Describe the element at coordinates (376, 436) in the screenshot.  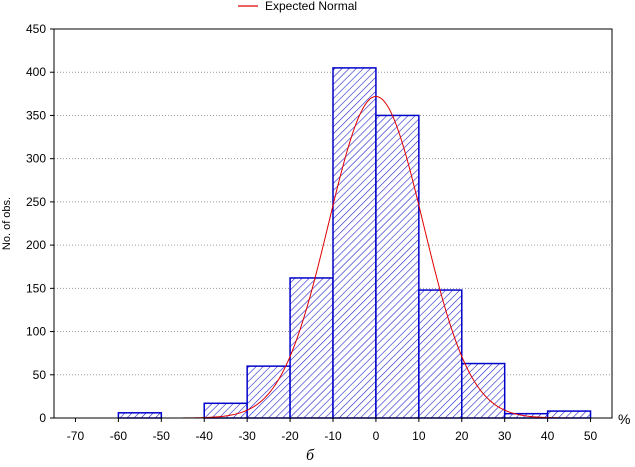
I see `x-tick-label: 0` at that location.